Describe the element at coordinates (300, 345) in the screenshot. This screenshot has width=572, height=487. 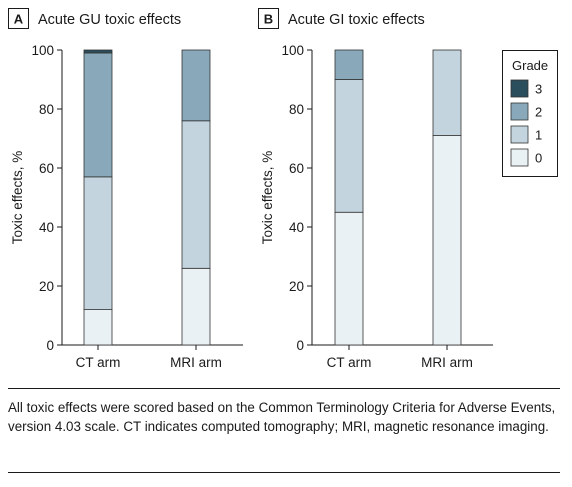
I see `panel-b-y-tick-label: 0` at that location.